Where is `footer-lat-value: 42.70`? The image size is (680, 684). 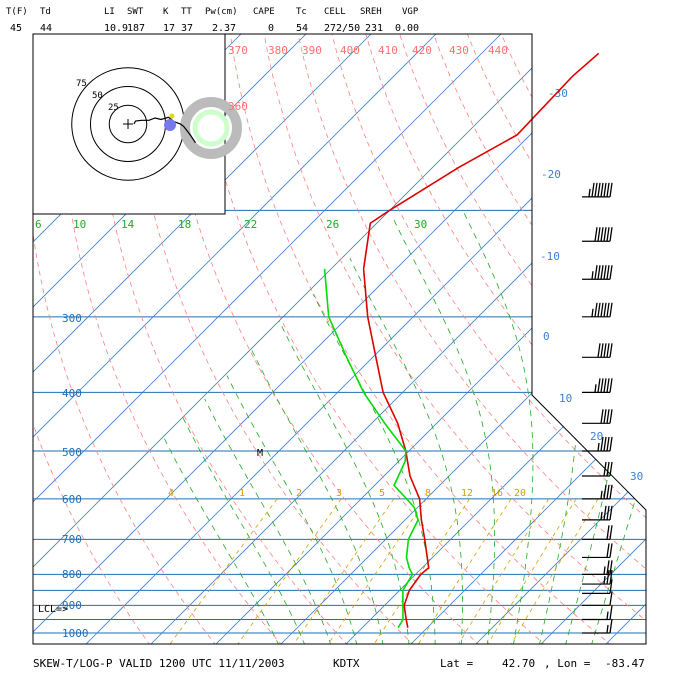
footer-lat-value: 42.70 is located at coordinates (518, 663).